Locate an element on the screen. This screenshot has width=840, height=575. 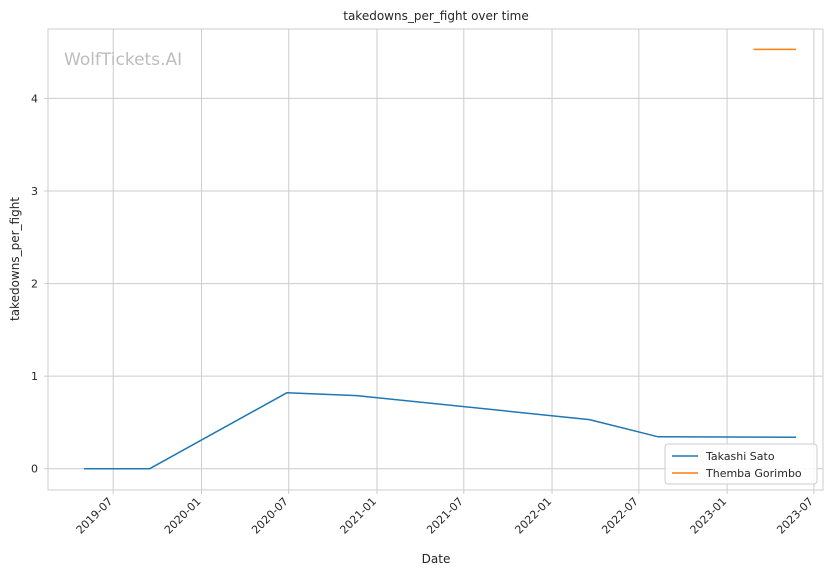
x-tick-label: 2021-07 is located at coordinates (445, 516).